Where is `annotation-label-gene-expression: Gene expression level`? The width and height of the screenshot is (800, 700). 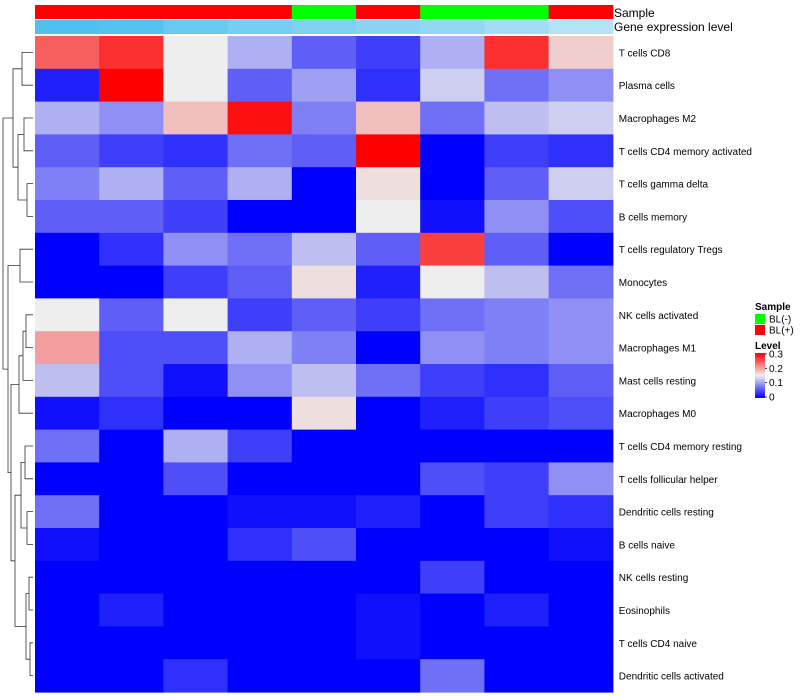 annotation-label-gene-expression: Gene expression level is located at coordinates (673, 27).